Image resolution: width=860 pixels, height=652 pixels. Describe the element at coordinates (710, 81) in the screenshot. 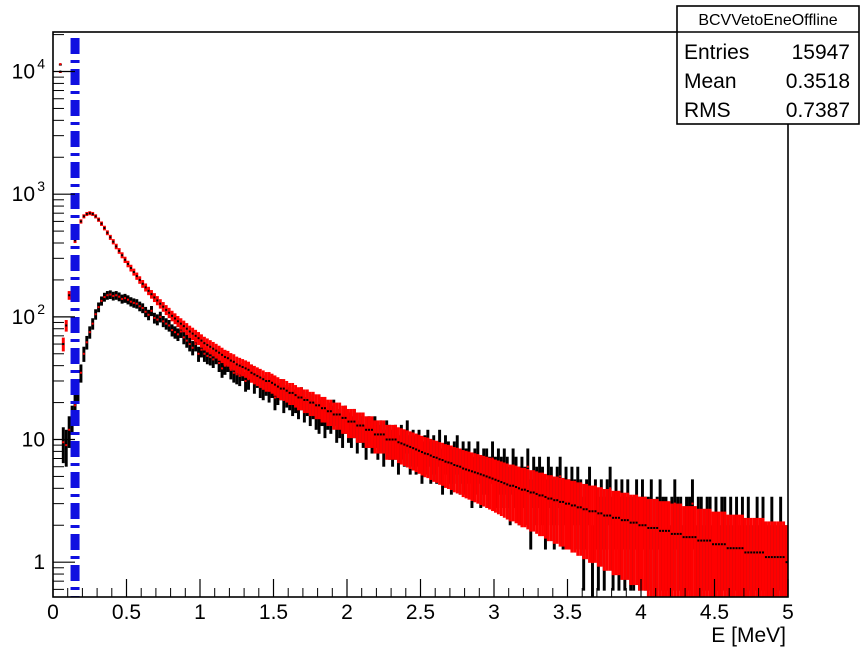

I see `stats-mean-label: Mean` at that location.